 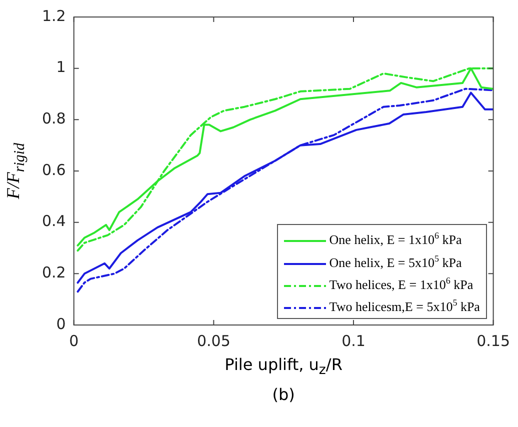 I want to click on y-tick-label: 1.2, so click(x=54, y=15).